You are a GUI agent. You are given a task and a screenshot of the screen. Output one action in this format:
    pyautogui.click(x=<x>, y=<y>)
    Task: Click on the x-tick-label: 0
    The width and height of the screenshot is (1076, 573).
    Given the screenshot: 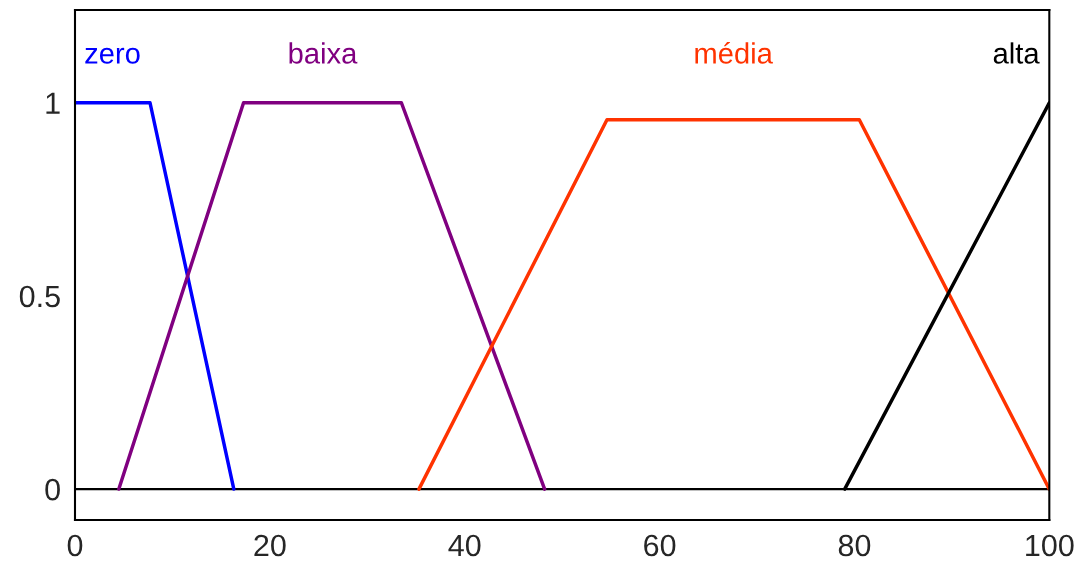 What is the action you would take?
    pyautogui.click(x=75, y=545)
    